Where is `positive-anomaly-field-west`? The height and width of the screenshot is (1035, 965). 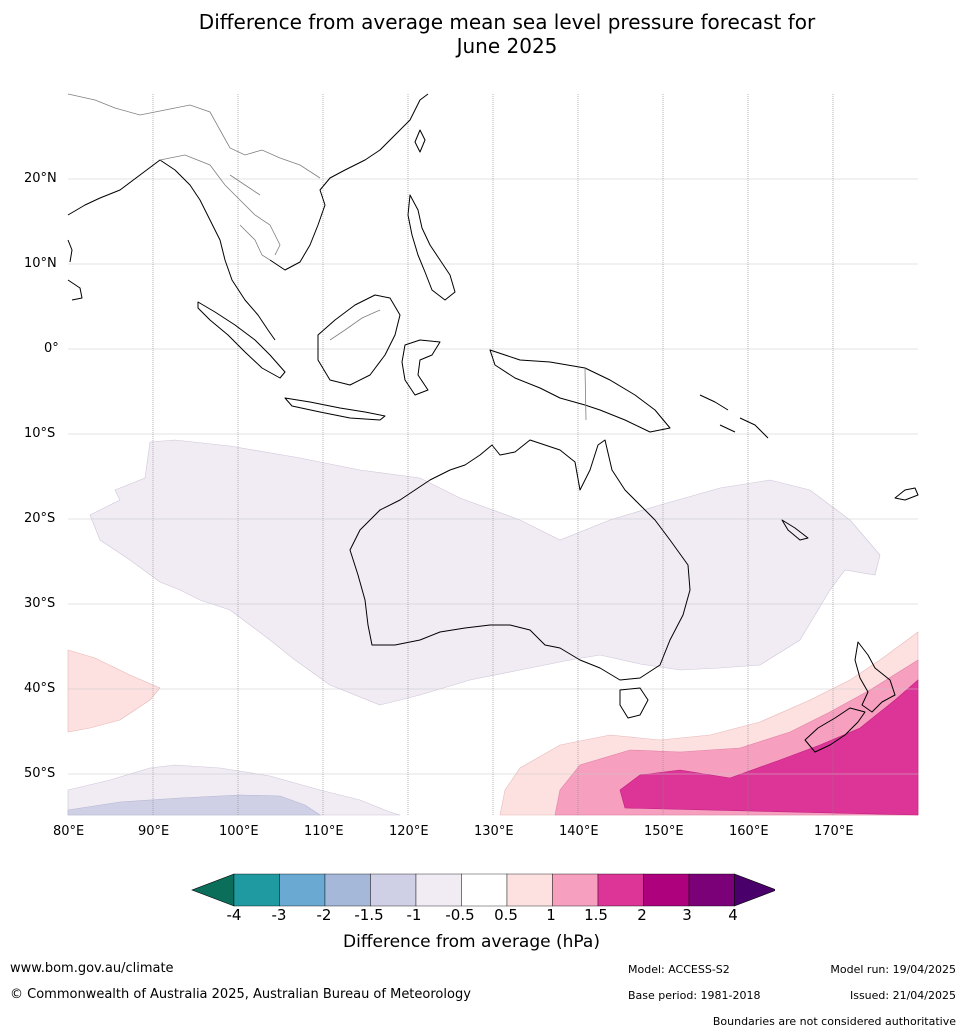 positive-anomaly-field-west is located at coordinates (114, 691).